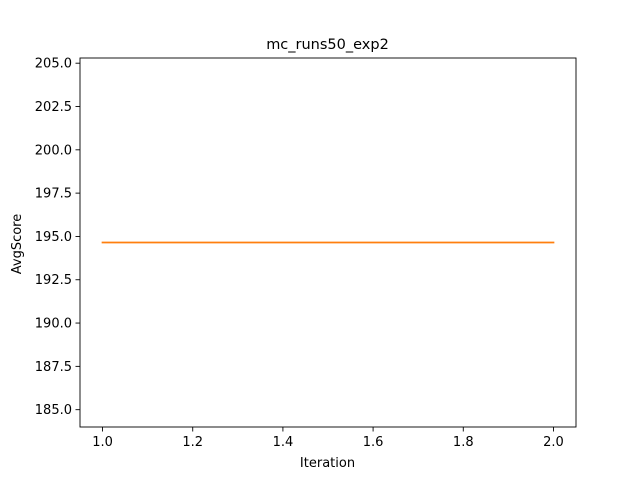 The height and width of the screenshot is (480, 640). What do you see at coordinates (53, 367) in the screenshot?
I see `y-tick-label: 187.5` at bounding box center [53, 367].